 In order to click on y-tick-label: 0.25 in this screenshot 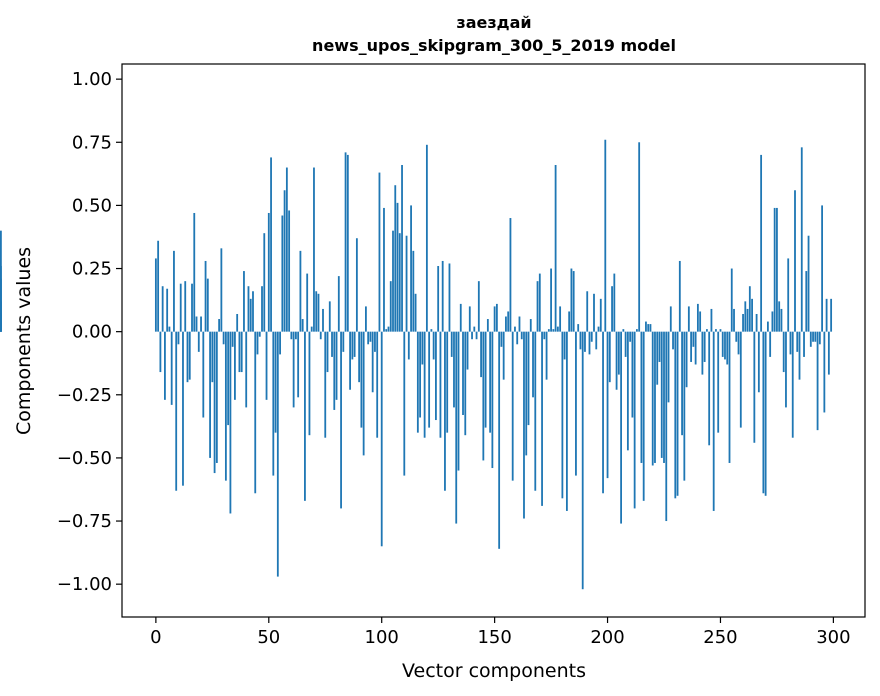, I will do `click(92, 269)`.